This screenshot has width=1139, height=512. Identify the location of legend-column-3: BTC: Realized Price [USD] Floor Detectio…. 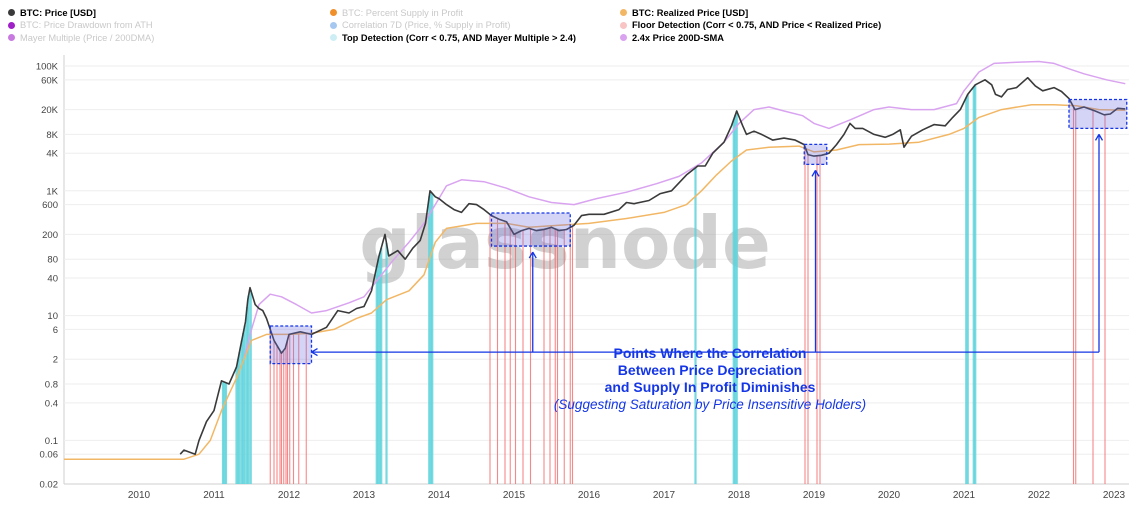
(750, 26).